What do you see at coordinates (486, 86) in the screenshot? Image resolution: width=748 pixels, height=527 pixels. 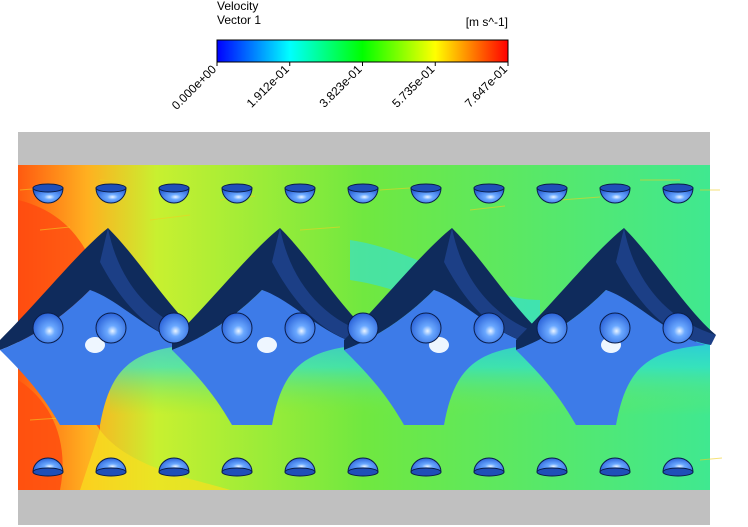 I see `tick-label: 7.647e-01` at bounding box center [486, 86].